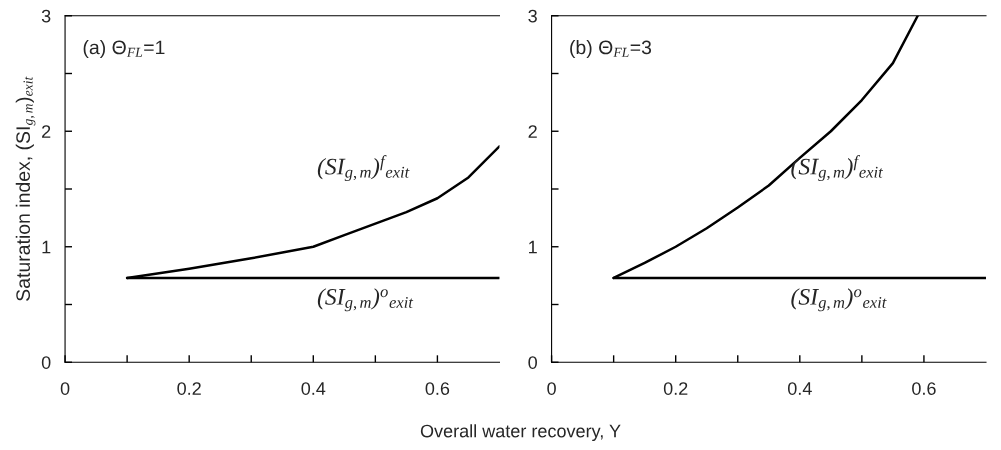  I want to click on text: (a) Θ$_{FL}$=1, so click(124, 49).